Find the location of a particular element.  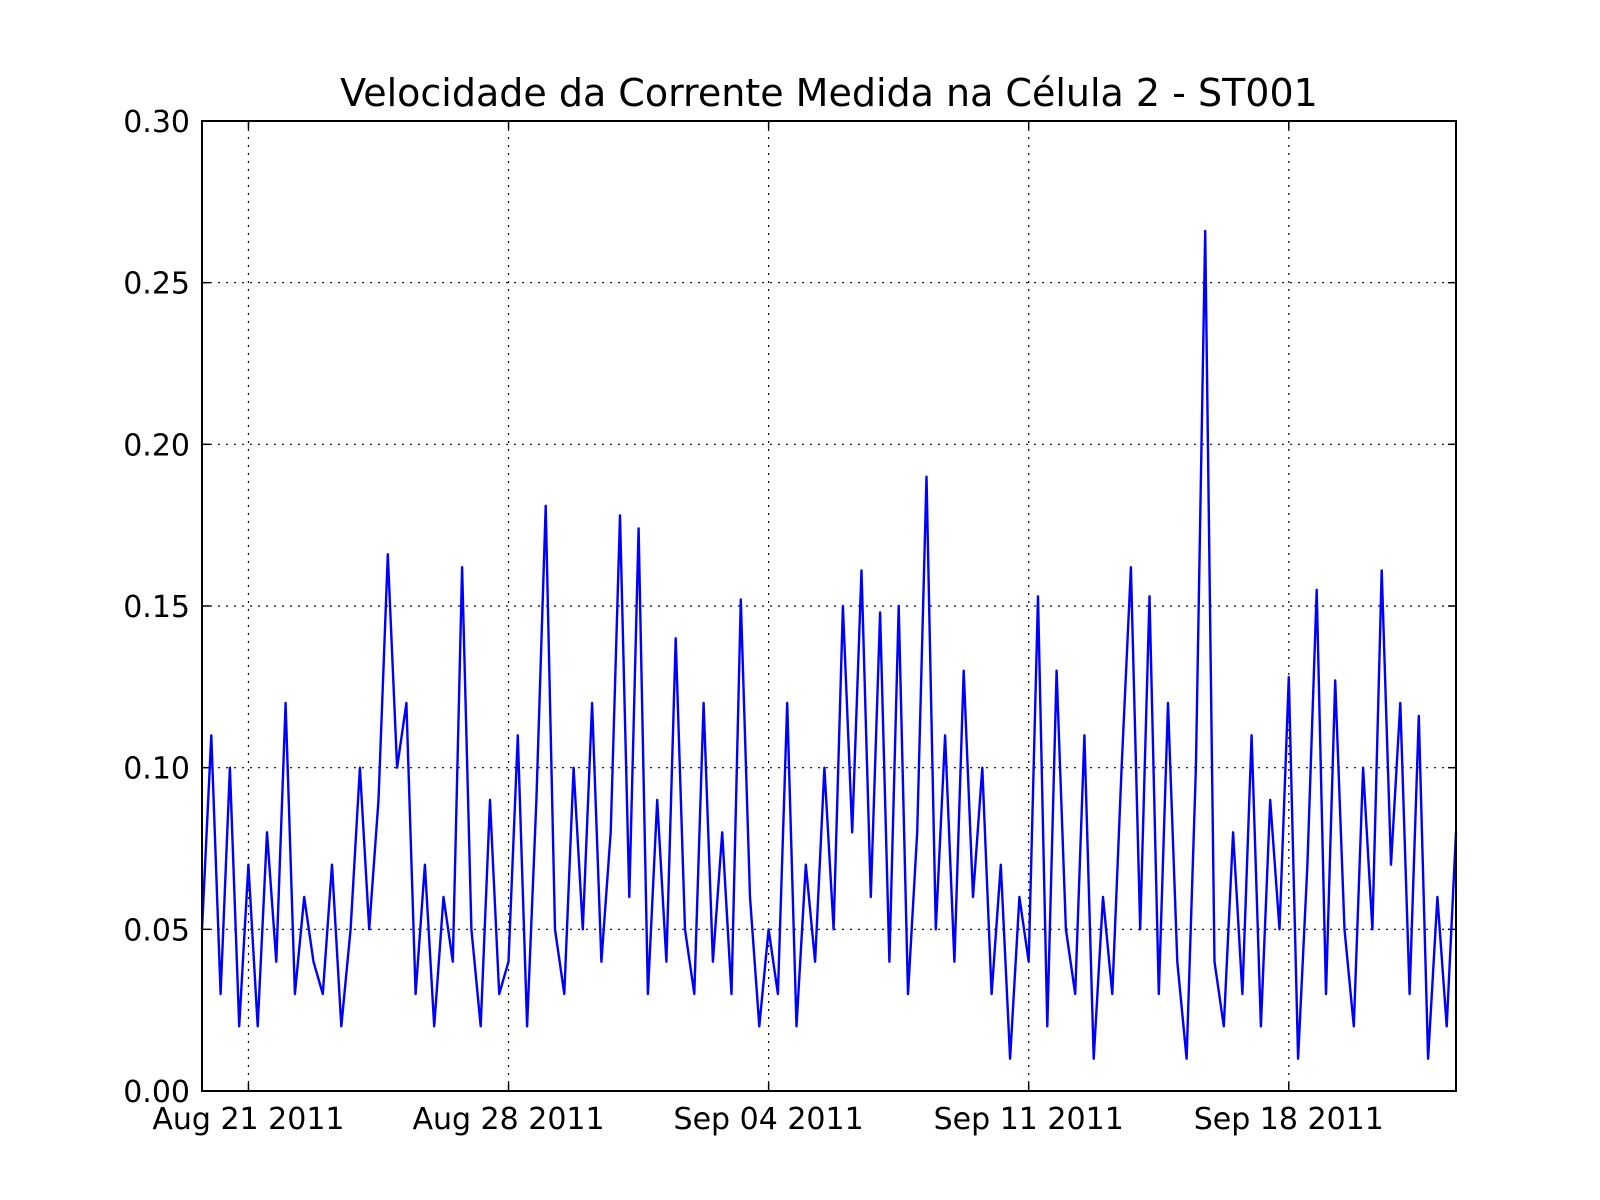

x-tick-label: Aug 28 2011 is located at coordinates (508, 1119).